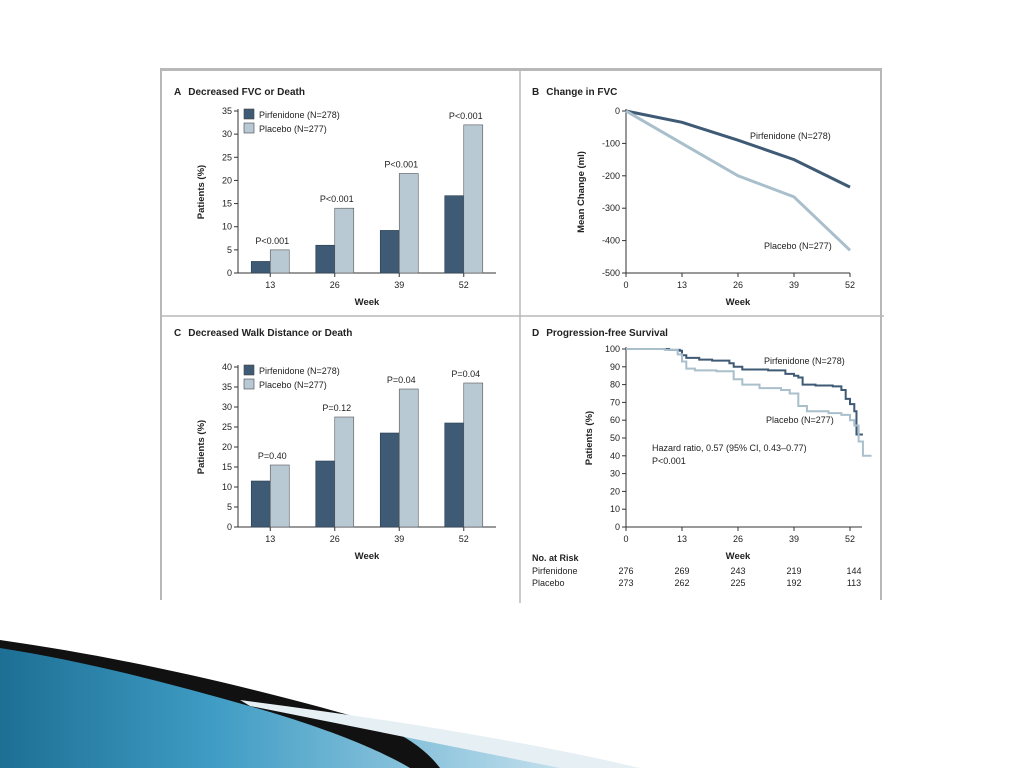 The width and height of the screenshot is (1024, 768). I want to click on y-tick-label: 30, so click(227, 407).